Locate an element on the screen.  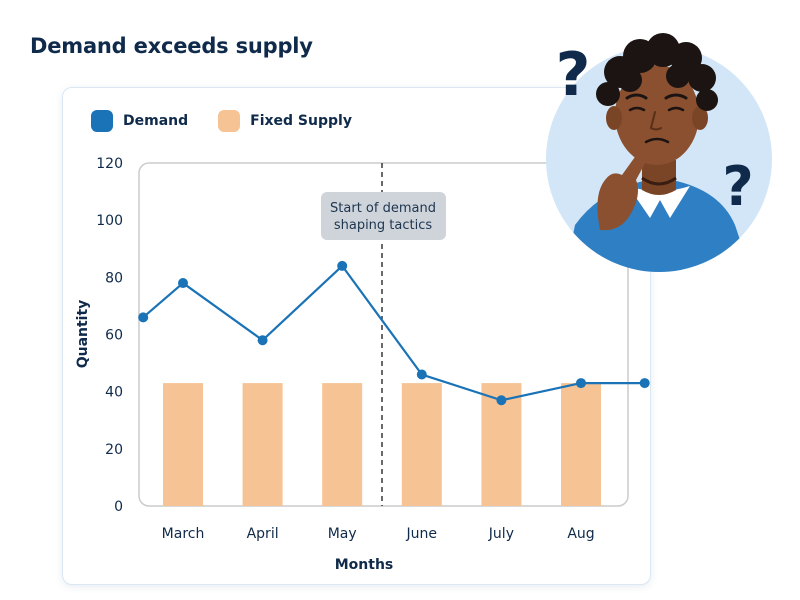
hand is located at coordinates (623, 189).